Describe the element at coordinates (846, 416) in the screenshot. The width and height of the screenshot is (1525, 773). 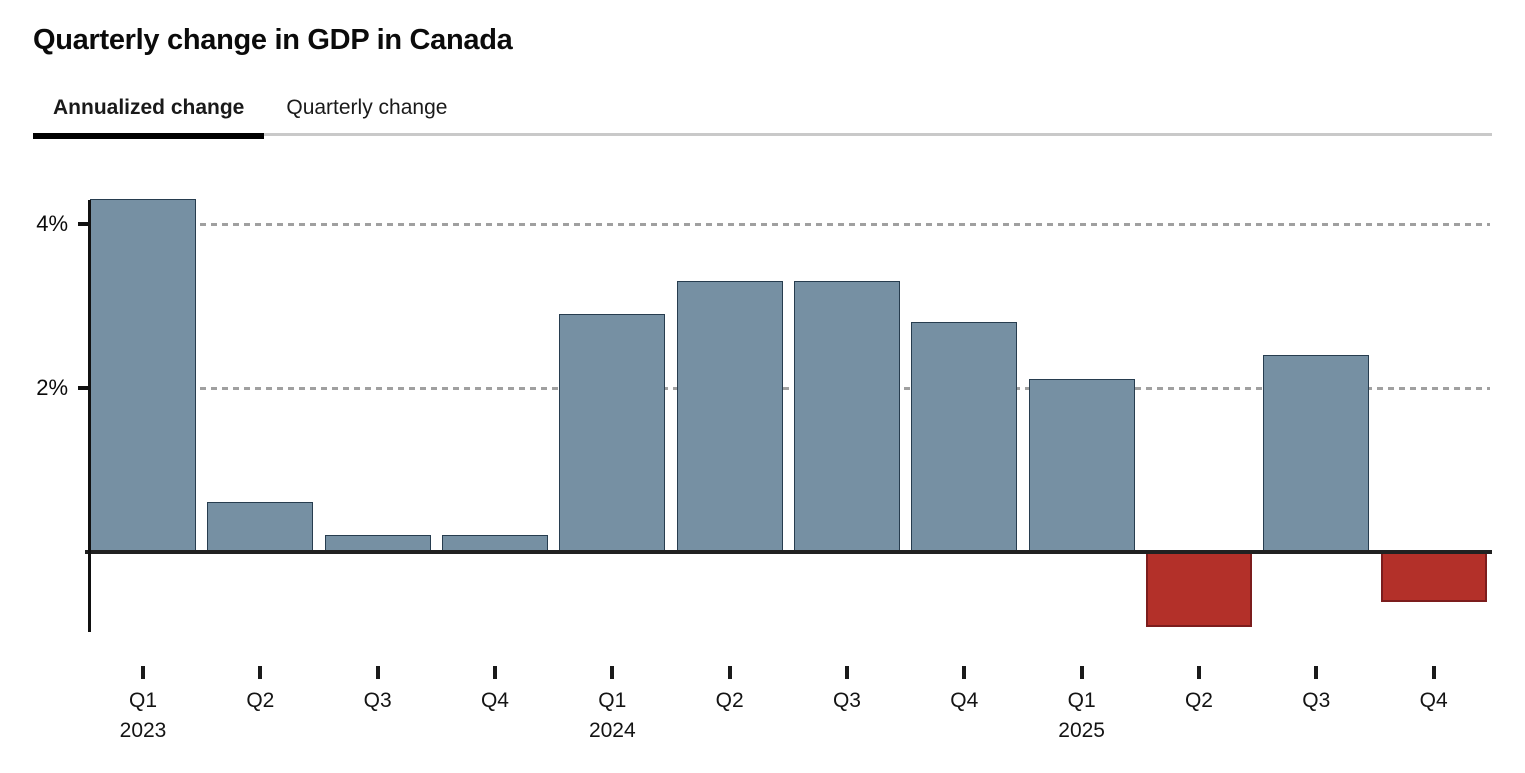
I see `bar-q3-2024` at that location.